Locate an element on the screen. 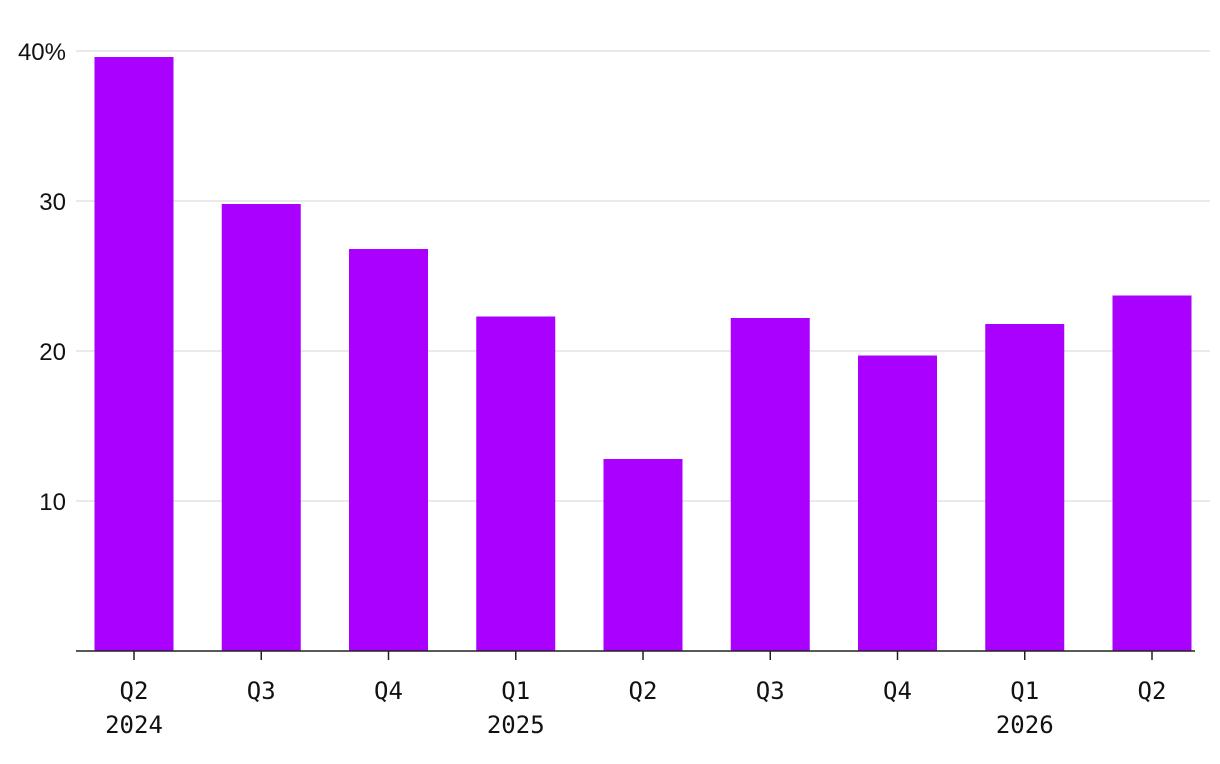 The image size is (1220, 764). x-tick-label-0: Q2 is located at coordinates (134, 691).